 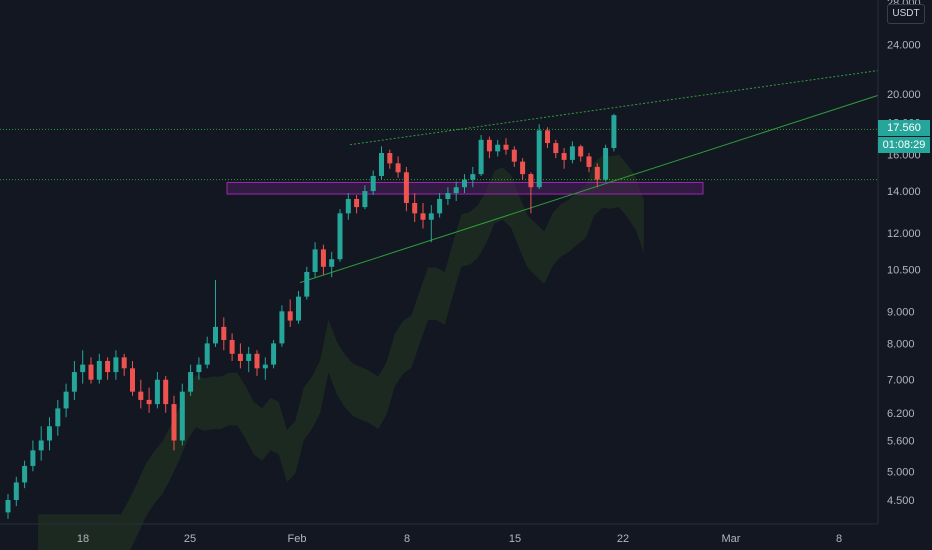 I want to click on price-tick: 12.000, so click(x=904, y=234).